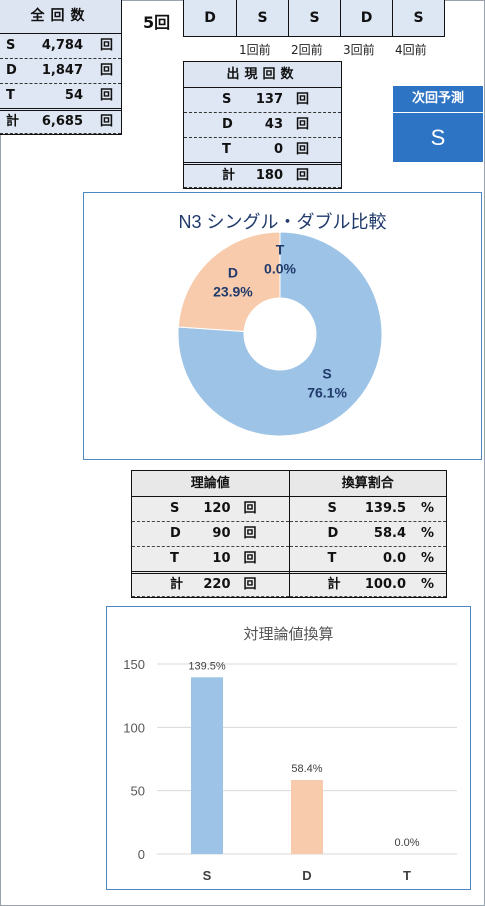 The image size is (485, 906). I want to click on totals-header: 全回数, so click(60, 17).